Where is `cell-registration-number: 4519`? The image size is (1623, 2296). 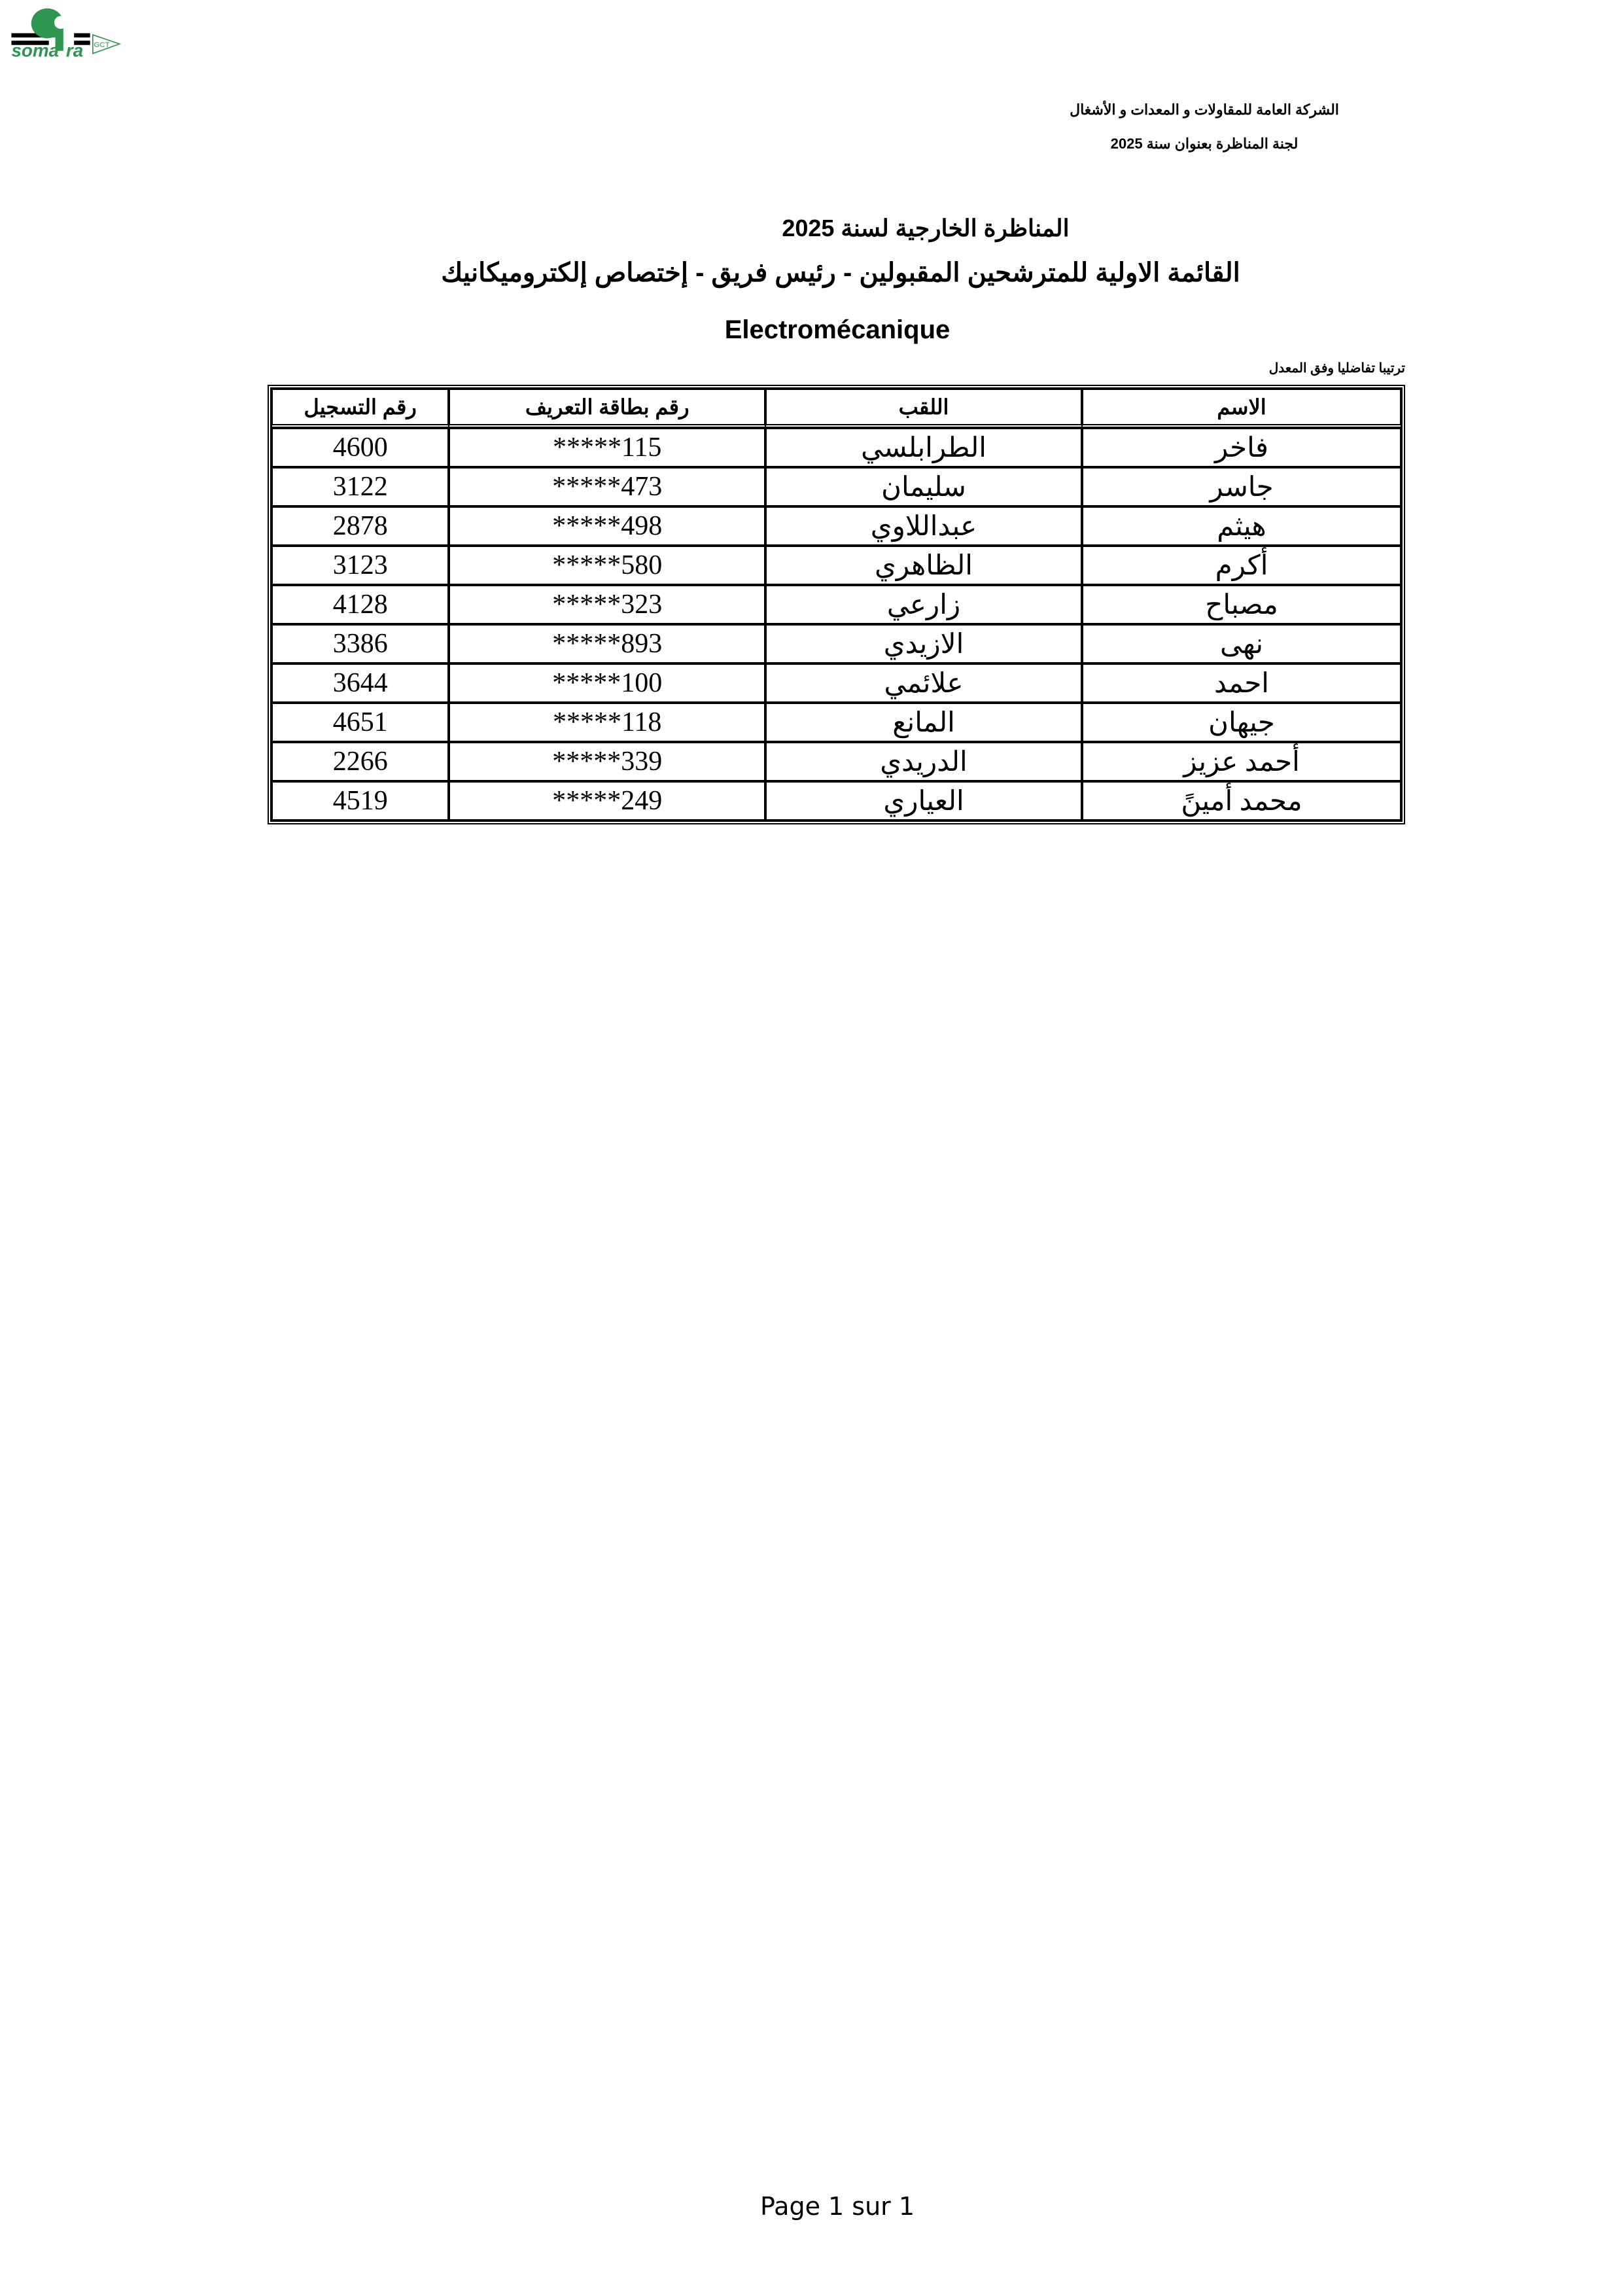
cell-registration-number: 4519 is located at coordinates (360, 801).